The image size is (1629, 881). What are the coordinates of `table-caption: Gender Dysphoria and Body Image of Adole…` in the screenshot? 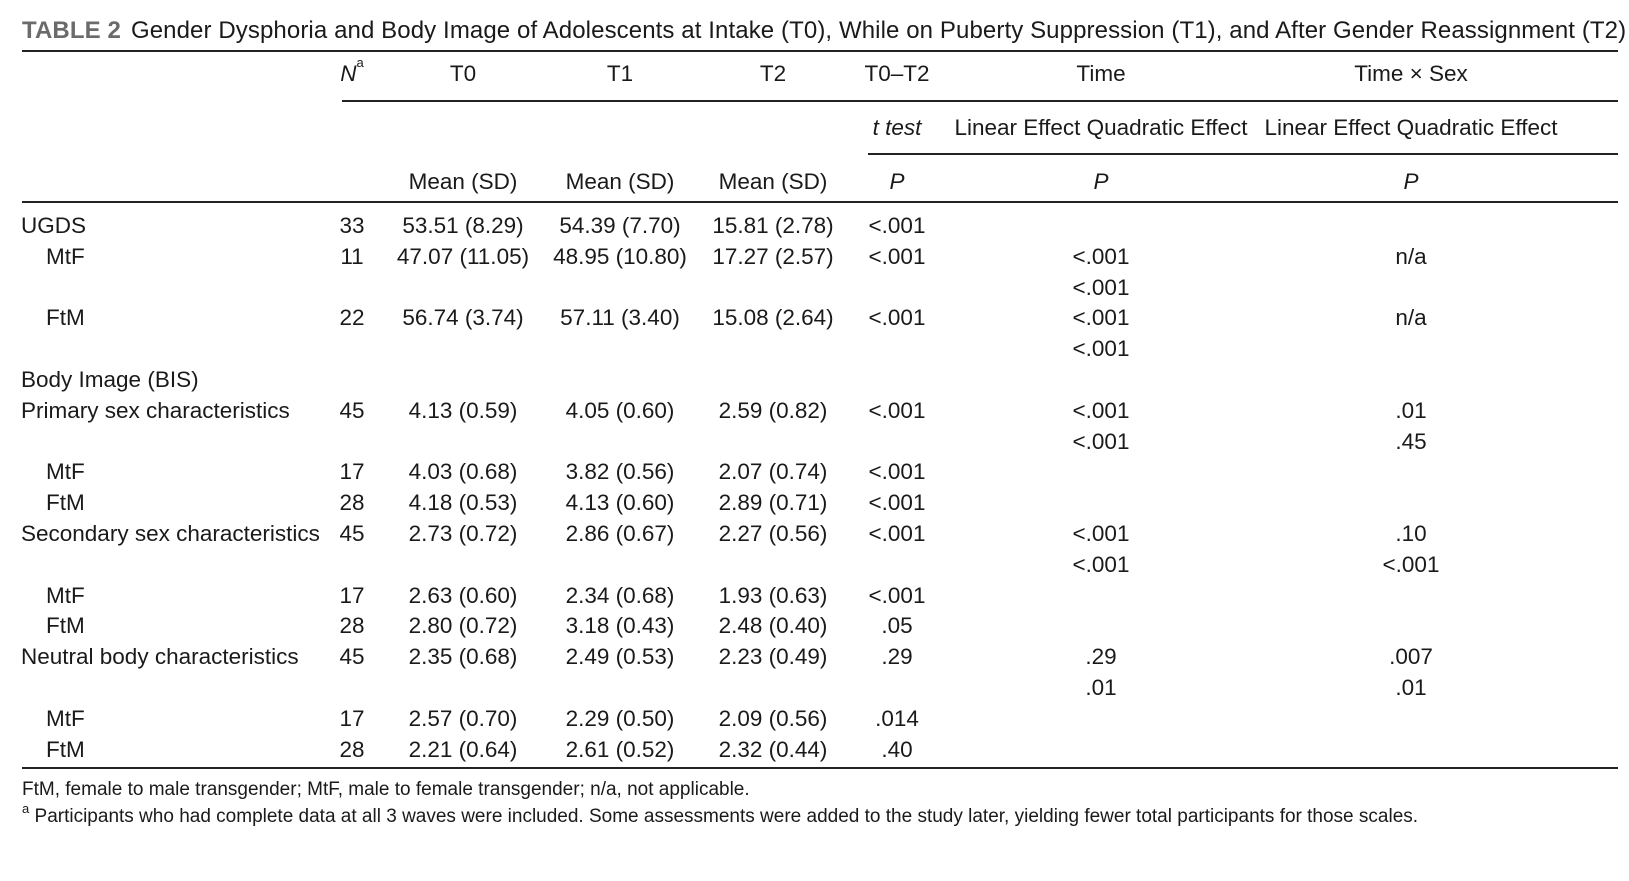 It's located at (878, 30).